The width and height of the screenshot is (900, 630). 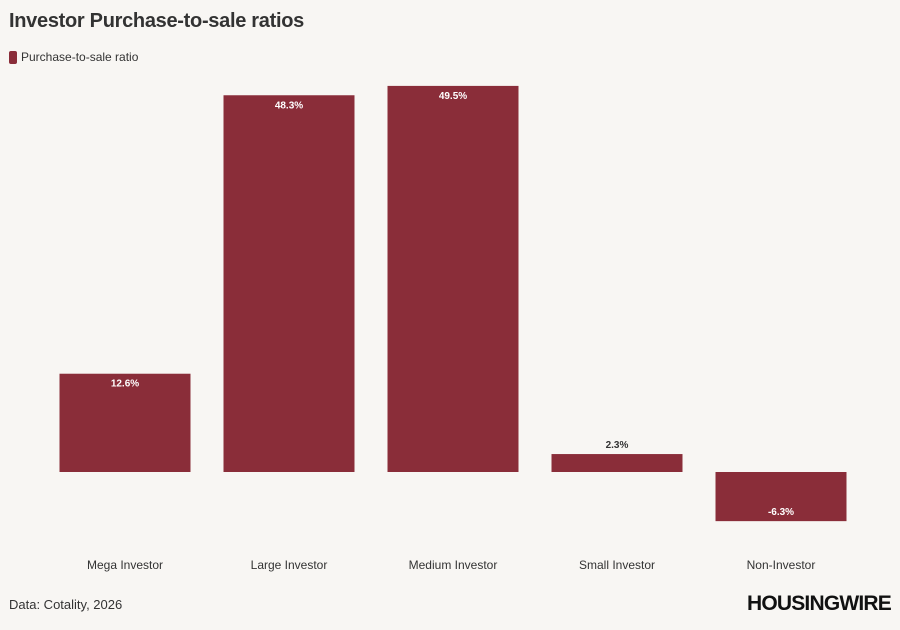 I want to click on category-label: Mega Investor, so click(x=125, y=565).